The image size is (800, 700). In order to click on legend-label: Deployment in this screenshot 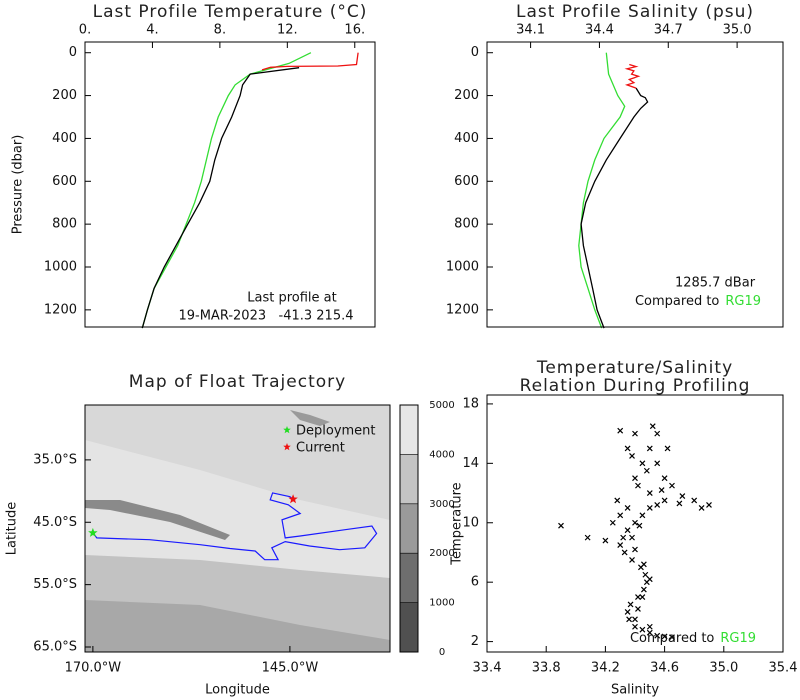, I will do `click(336, 431)`.